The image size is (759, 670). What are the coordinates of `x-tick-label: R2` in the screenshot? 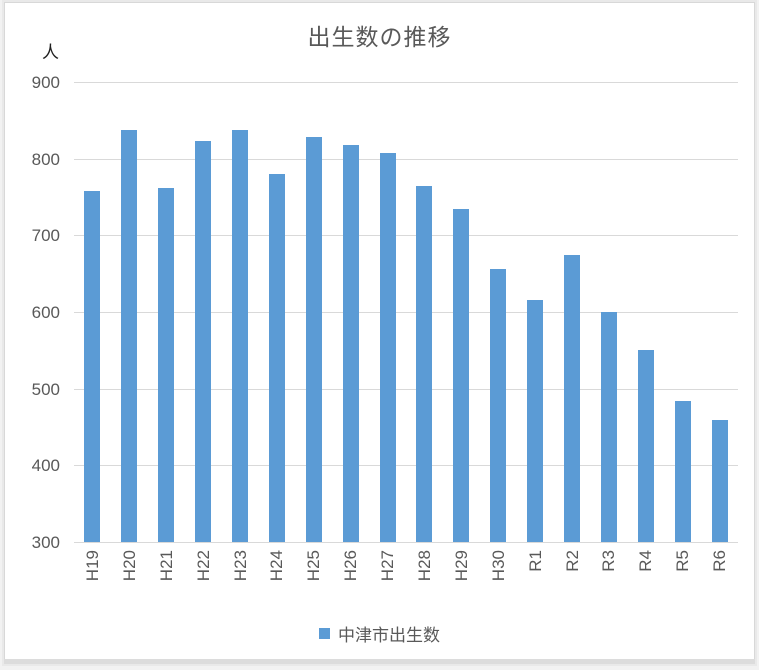 It's located at (572, 561).